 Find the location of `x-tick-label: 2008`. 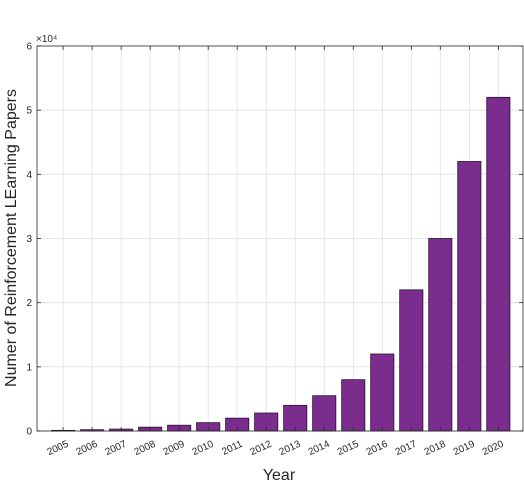

x-tick-label: 2008 is located at coordinates (145, 449).